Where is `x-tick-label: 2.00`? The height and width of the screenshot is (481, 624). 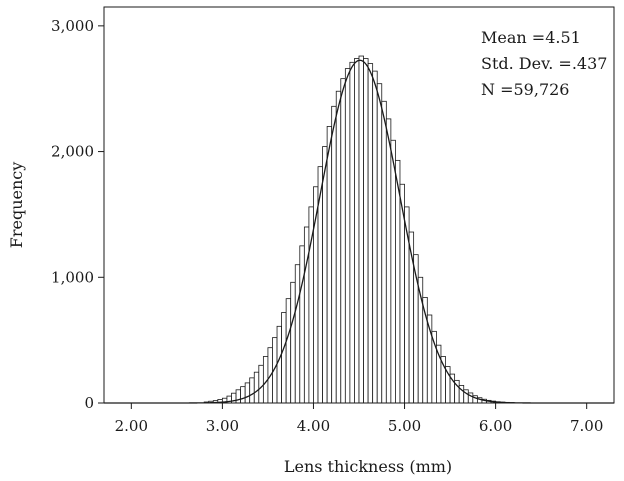
x-tick-label: 2.00 is located at coordinates (131, 426).